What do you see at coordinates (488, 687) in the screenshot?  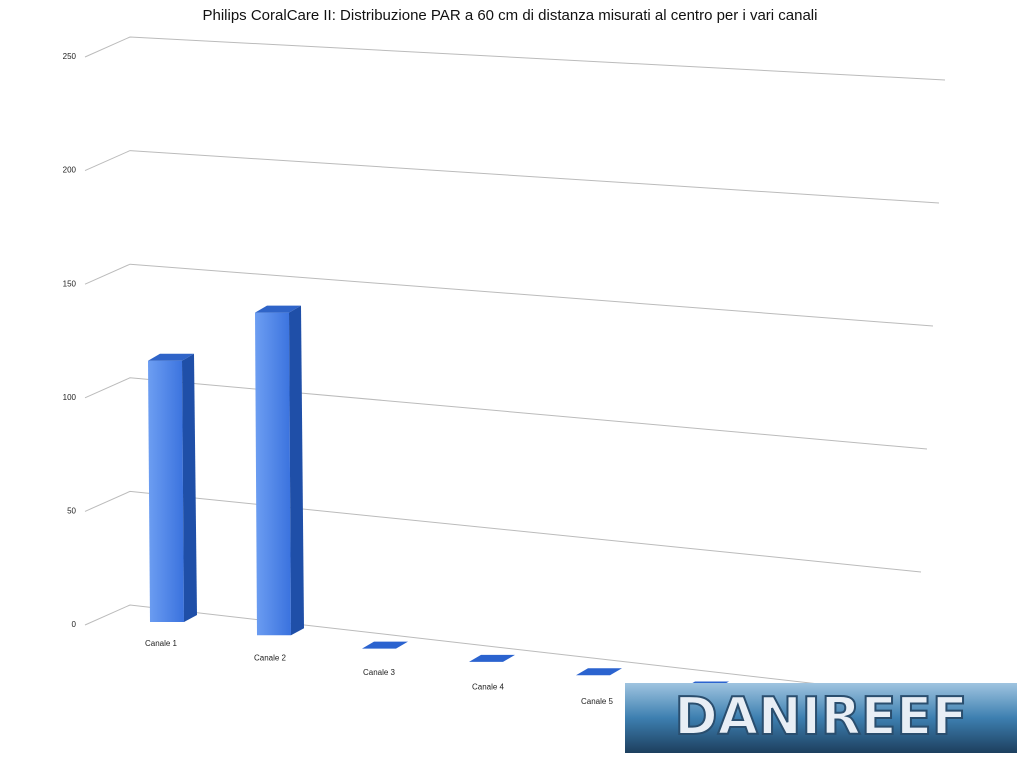 I see `x-tick-label: Canale 4` at bounding box center [488, 687].